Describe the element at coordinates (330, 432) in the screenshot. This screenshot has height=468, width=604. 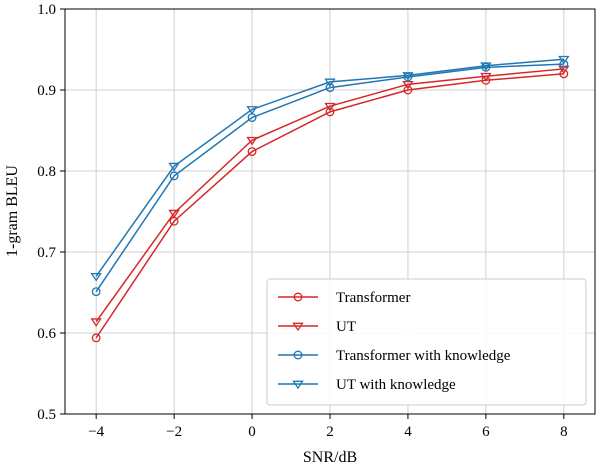
I see `x-tick-label: 2` at that location.